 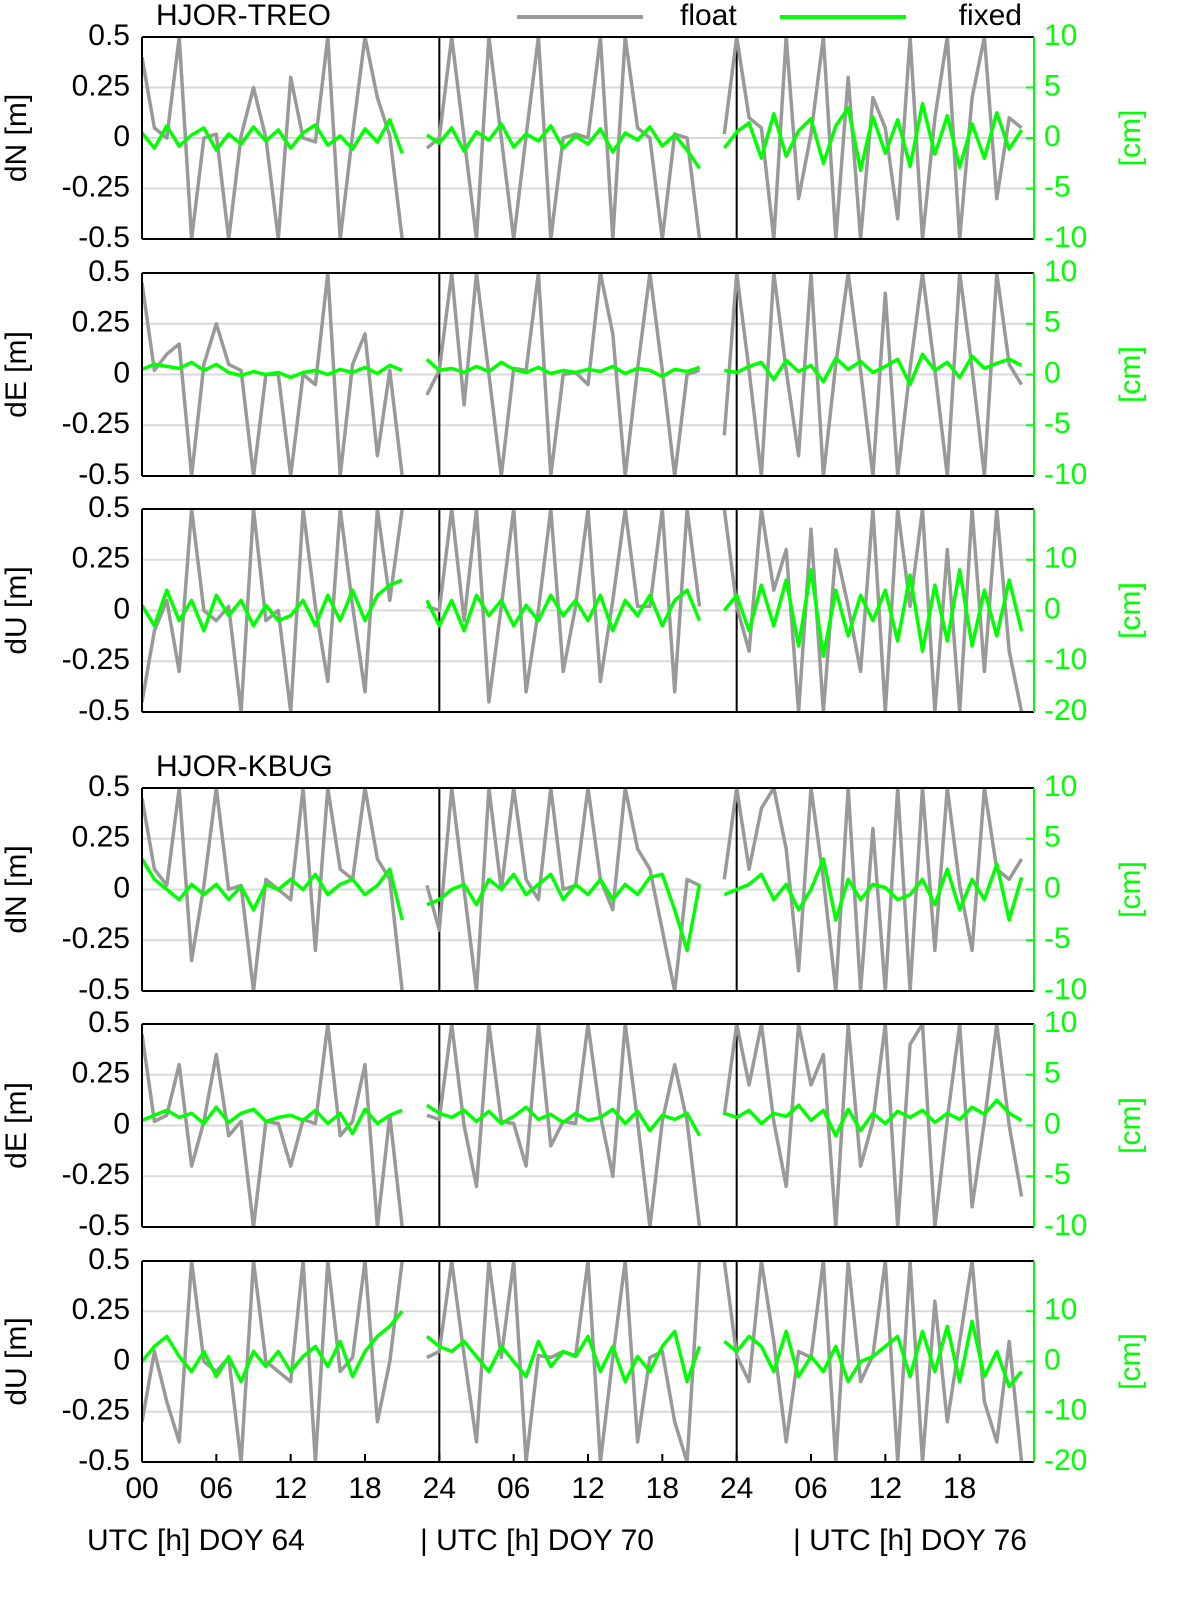 What do you see at coordinates (990, 16) in the screenshot?
I see `legend-label: fixed` at bounding box center [990, 16].